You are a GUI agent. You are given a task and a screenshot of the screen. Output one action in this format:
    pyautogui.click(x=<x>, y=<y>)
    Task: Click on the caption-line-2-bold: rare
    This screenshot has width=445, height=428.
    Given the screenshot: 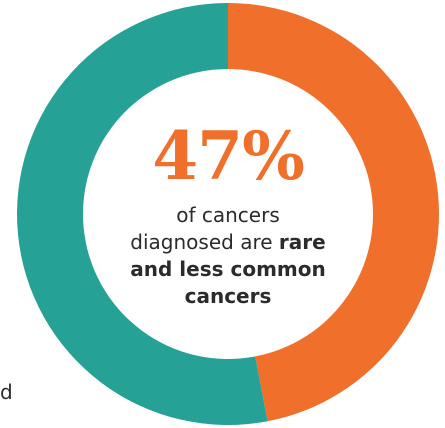 What is the action you would take?
    pyautogui.click(x=302, y=242)
    